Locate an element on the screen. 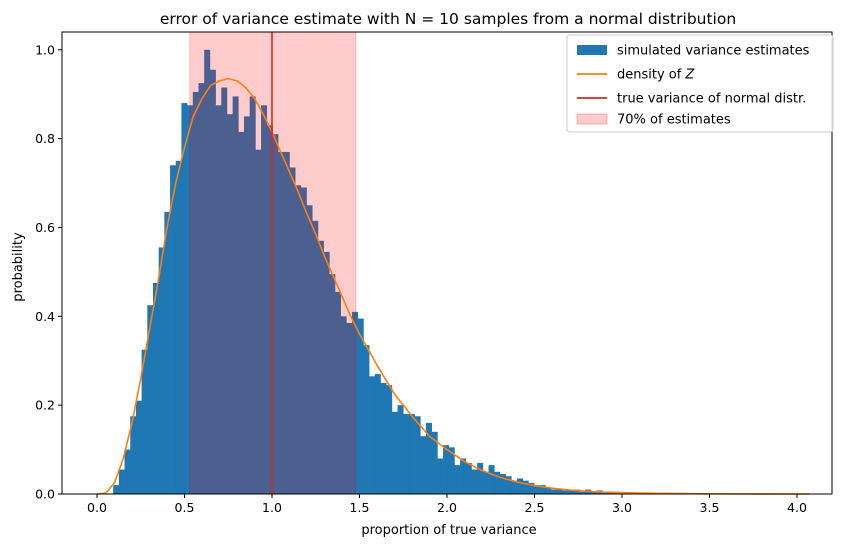  y-axis: 0.0 0.2 0.4 0.6 0.8 1.0 is located at coordinates (48, 272).